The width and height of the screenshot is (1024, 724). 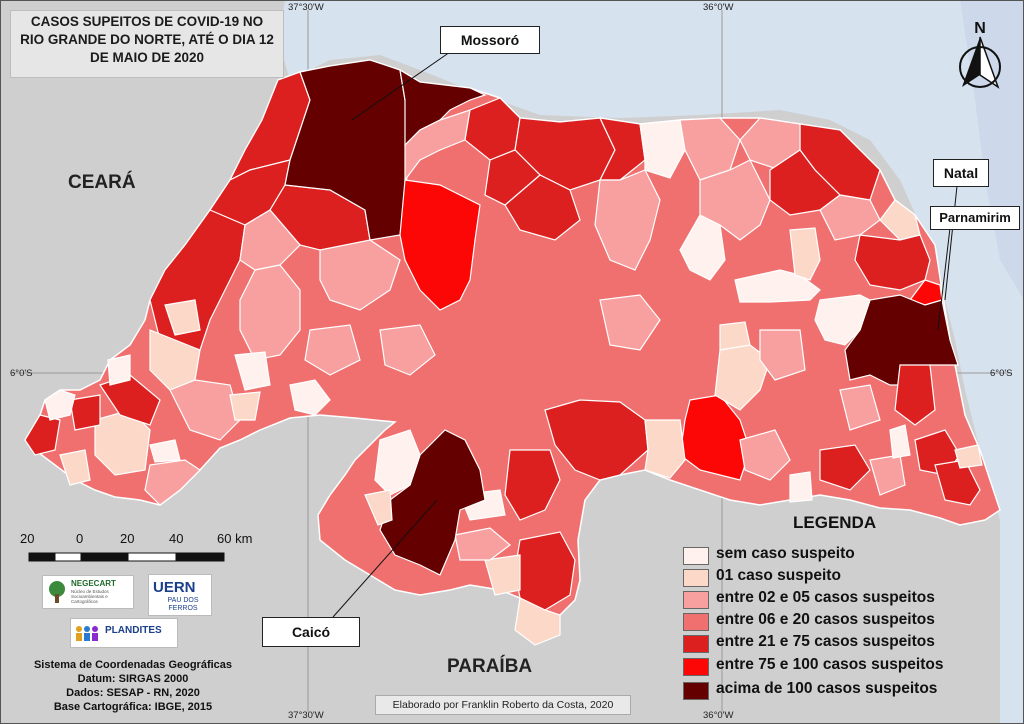 What do you see at coordinates (830, 664) in the screenshot?
I see `legend-label: entre 75 e 100 casos suspeitos` at bounding box center [830, 664].